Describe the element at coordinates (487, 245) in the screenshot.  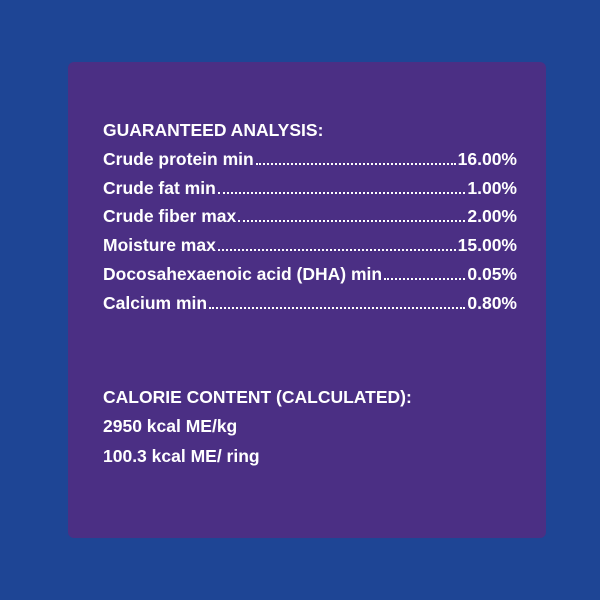
I see `nutrient-value: 15.00%` at that location.